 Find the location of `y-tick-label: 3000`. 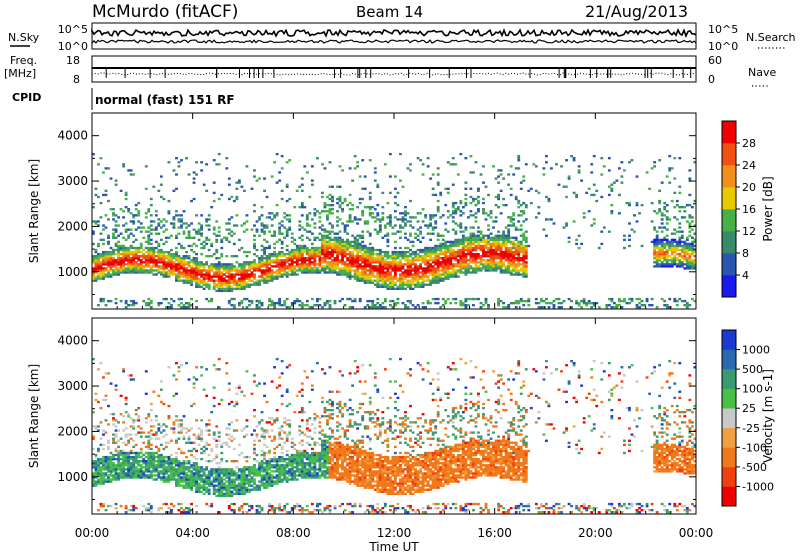

y-tick-label: 3000 is located at coordinates (72, 181).